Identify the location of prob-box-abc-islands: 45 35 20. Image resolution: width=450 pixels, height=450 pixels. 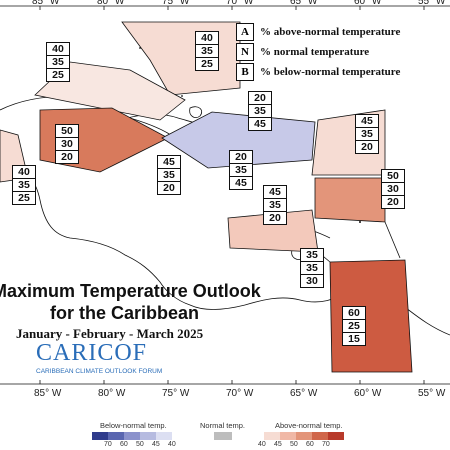
(275, 205).